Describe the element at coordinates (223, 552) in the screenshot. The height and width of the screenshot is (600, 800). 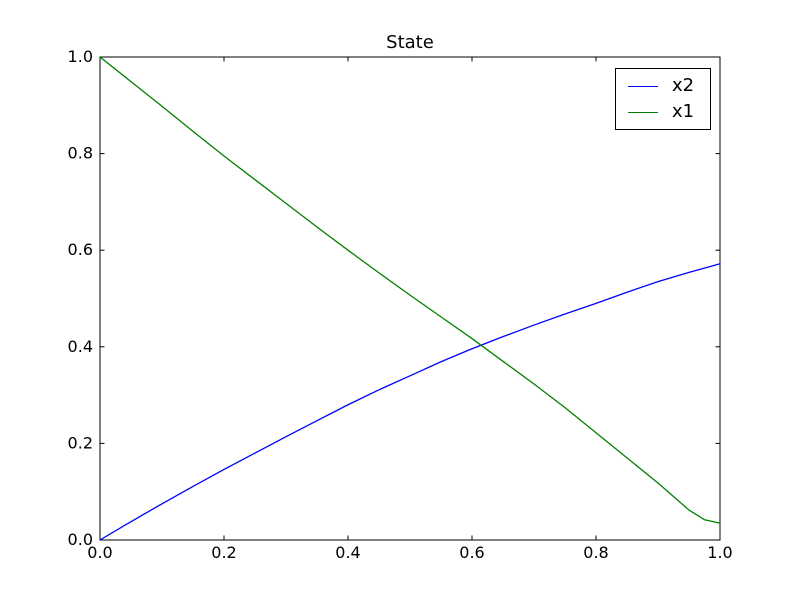
I see `x-tick-label: 0.2` at that location.